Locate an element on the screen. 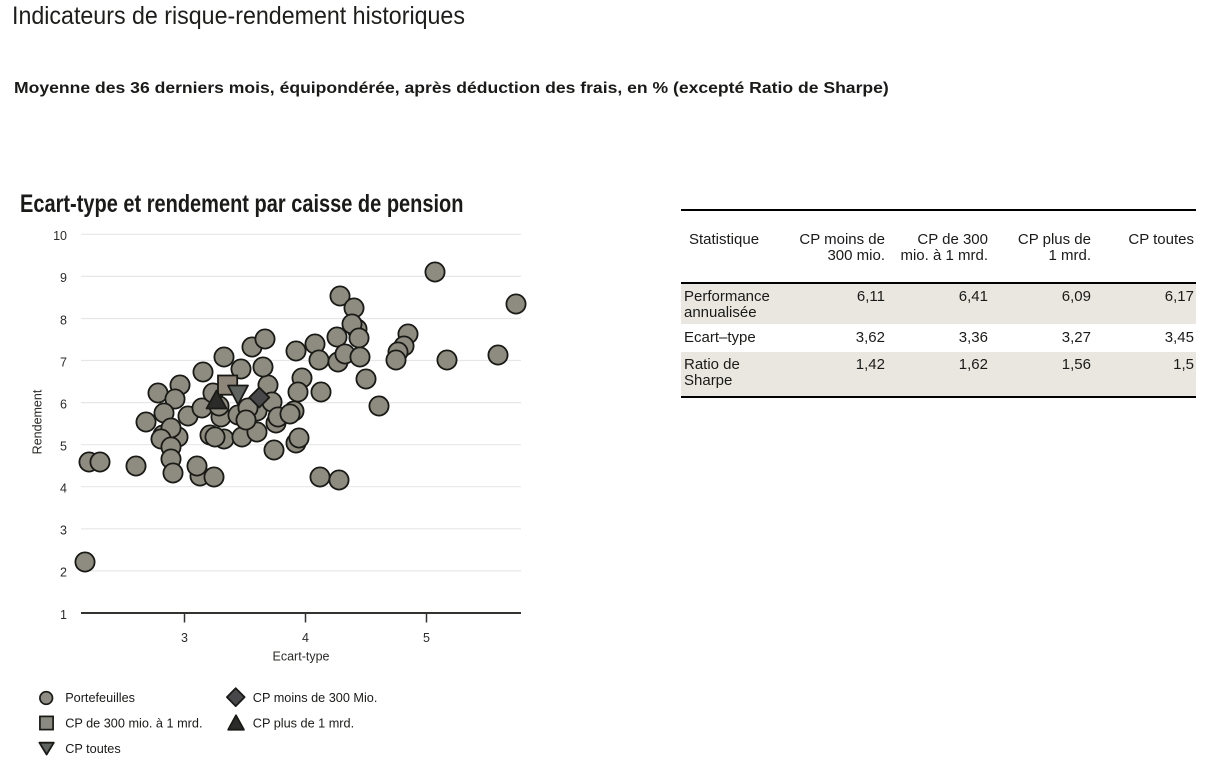 This screenshot has height=764, width=1209. svg-text: CP plus de 1 mrd. is located at coordinates (303, 724).